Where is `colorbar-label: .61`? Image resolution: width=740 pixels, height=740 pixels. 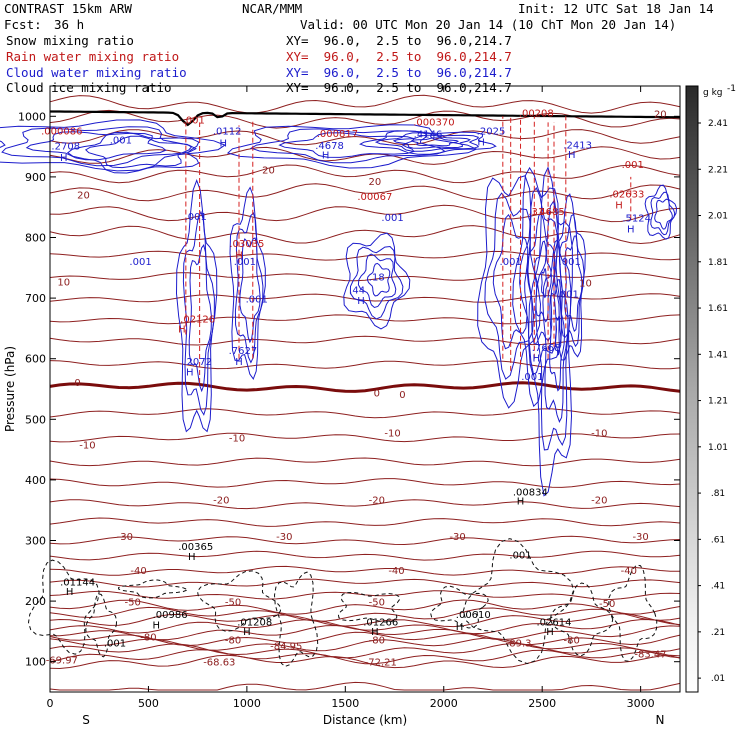
colorbar-label: .61 is located at coordinates (718, 540).